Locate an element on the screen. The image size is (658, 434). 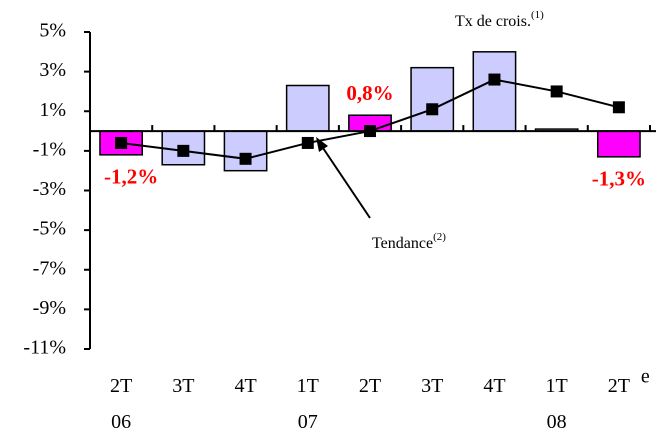
x-tick-label: 1T 08 is located at coordinates (557, 404).